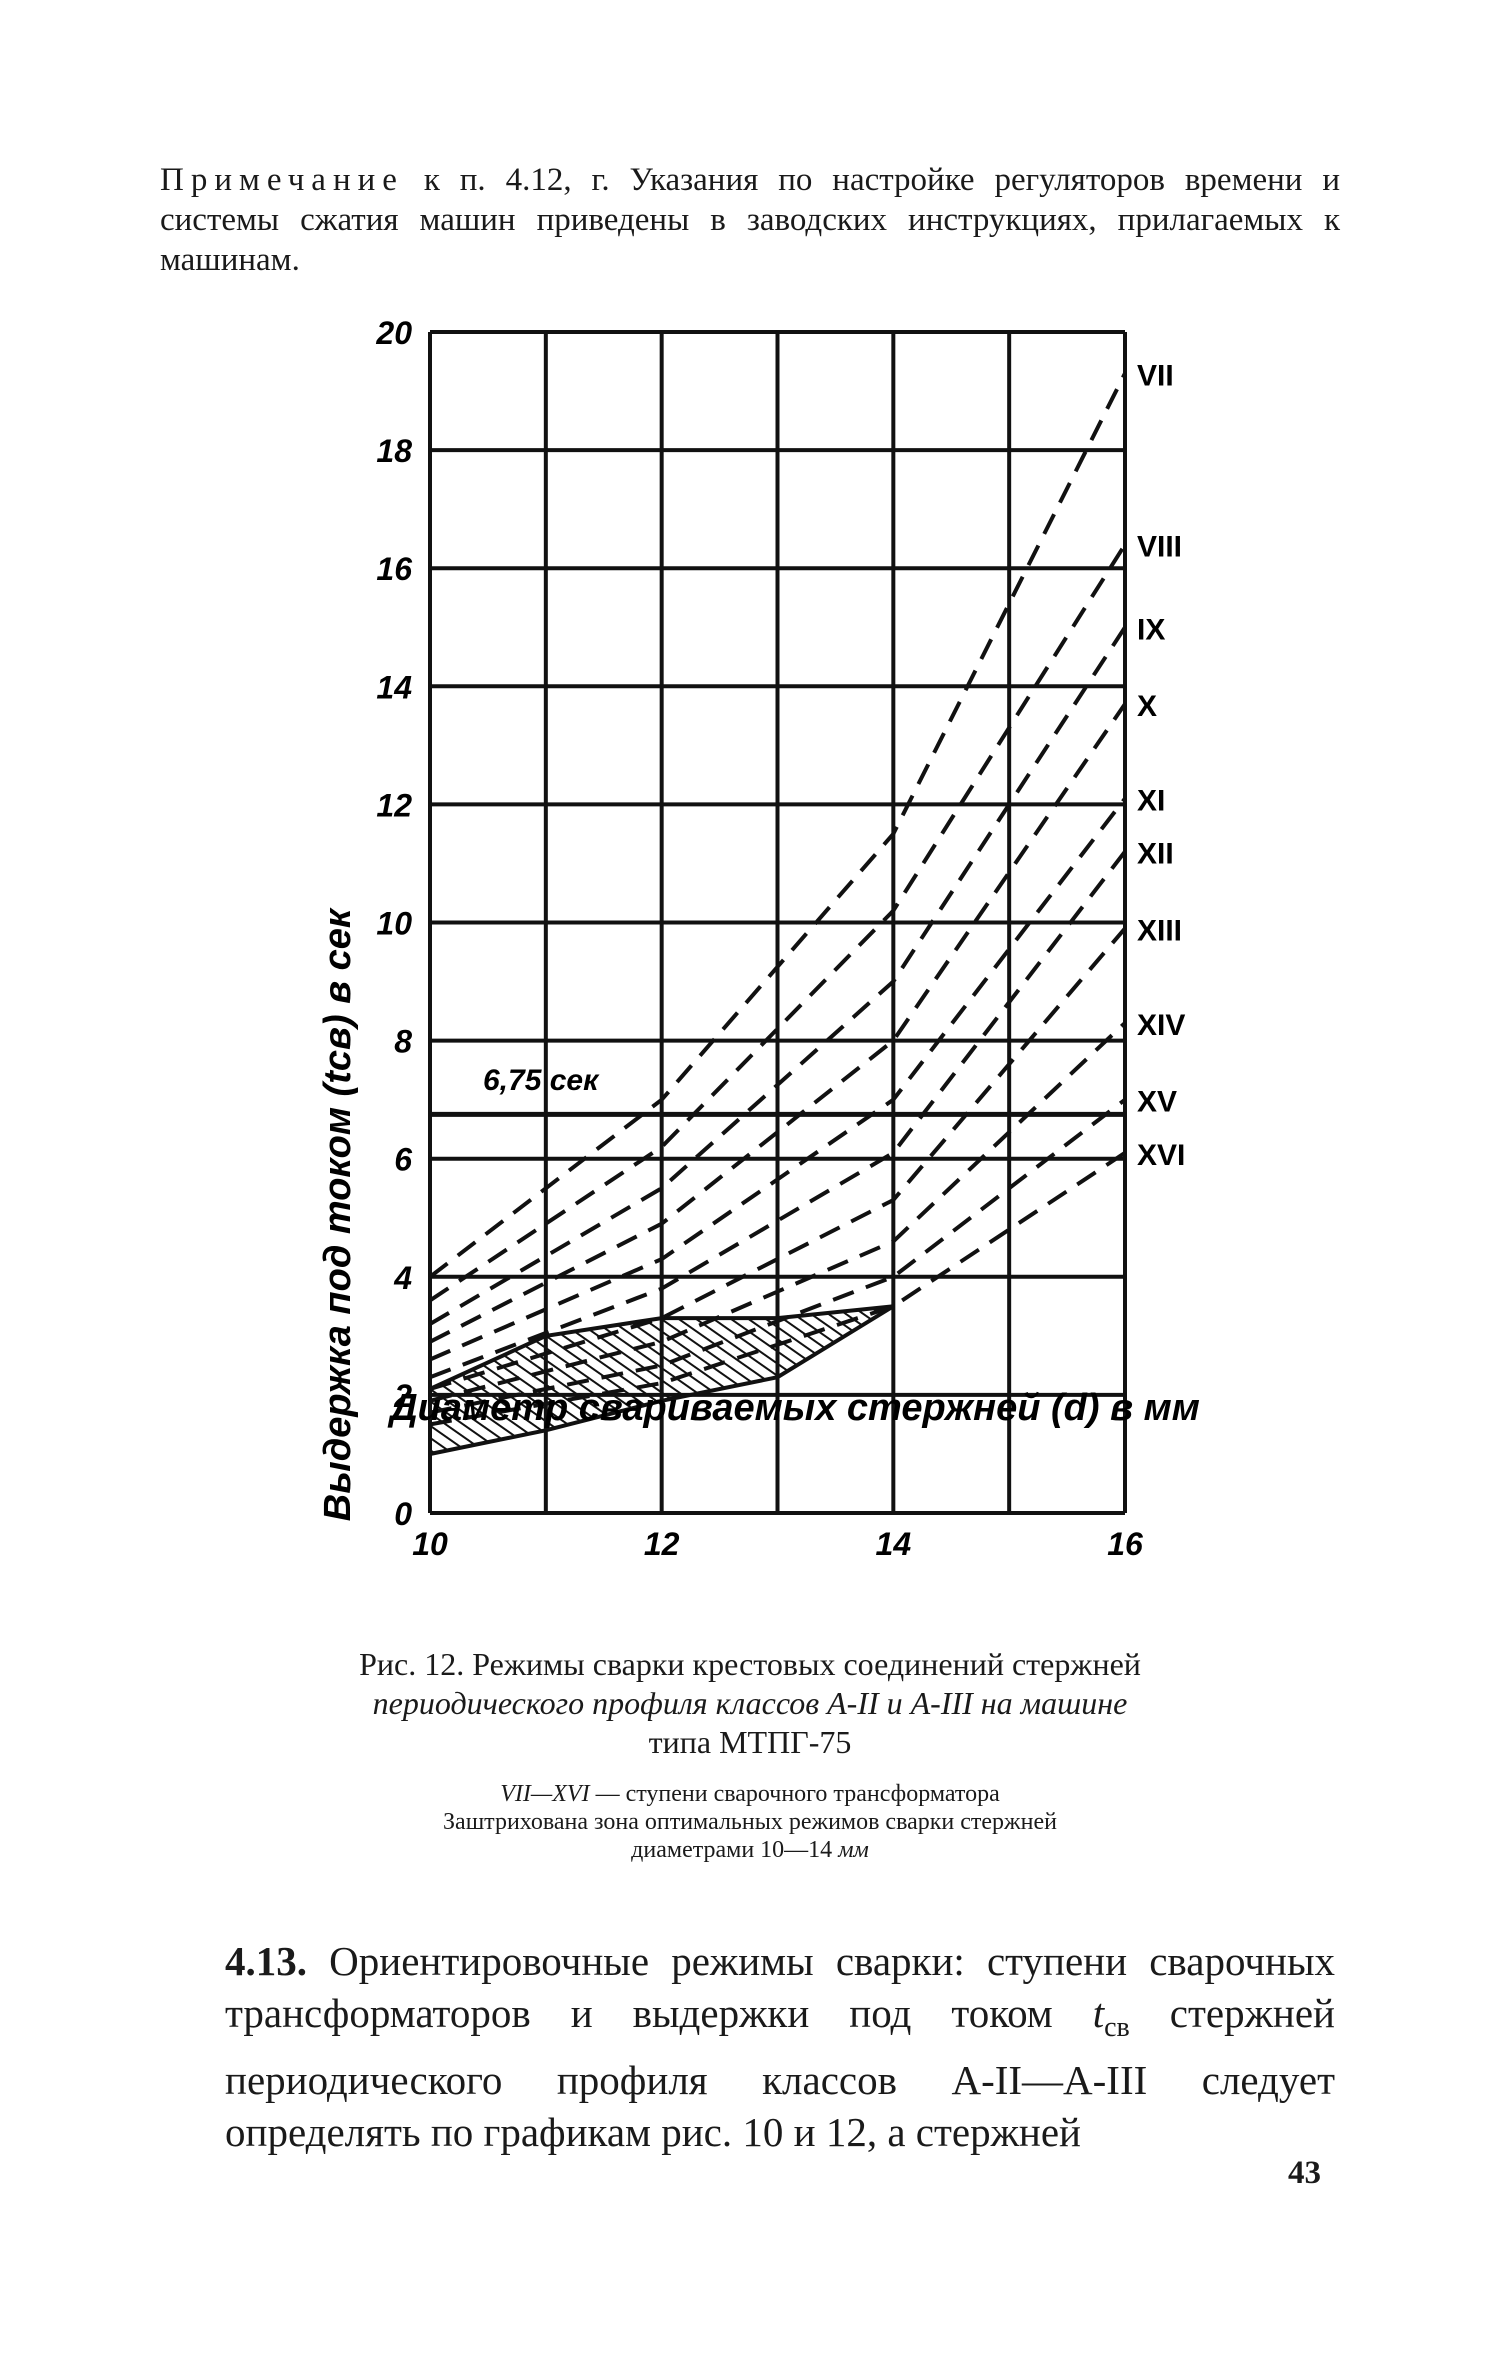  What do you see at coordinates (1155, 375) in the screenshot?
I see `series-label-vii: VII` at bounding box center [1155, 375].